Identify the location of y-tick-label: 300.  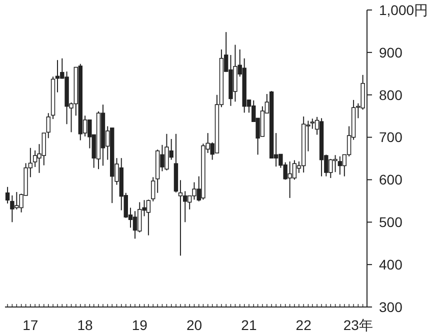
(391, 306).